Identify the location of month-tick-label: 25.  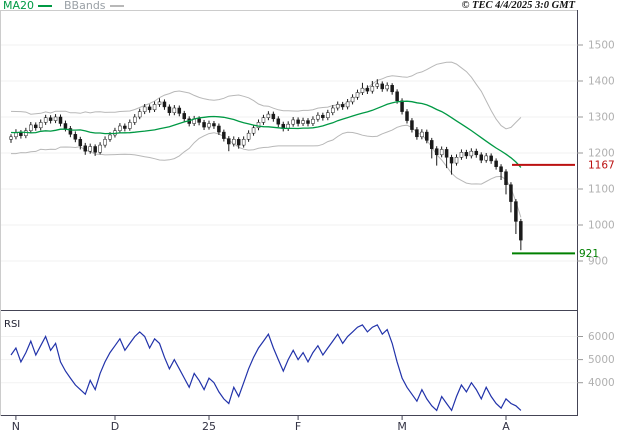
(209, 426).